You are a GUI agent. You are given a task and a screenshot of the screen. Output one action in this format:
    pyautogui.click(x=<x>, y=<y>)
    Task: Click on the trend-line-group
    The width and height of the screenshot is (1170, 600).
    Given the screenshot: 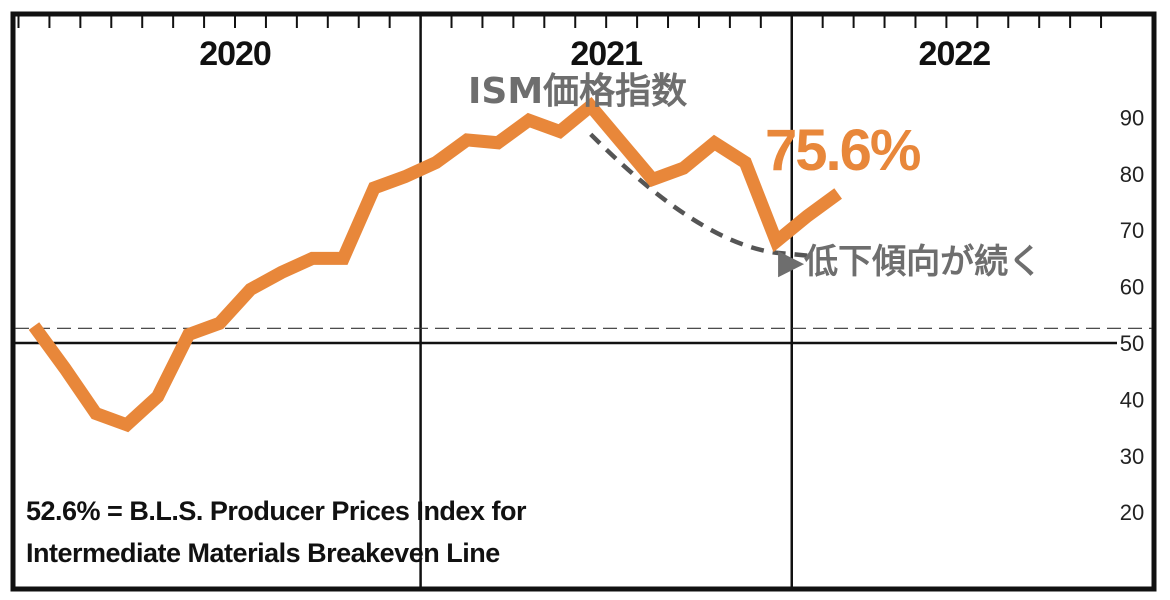 What is the action you would take?
    pyautogui.click(x=698, y=195)
    